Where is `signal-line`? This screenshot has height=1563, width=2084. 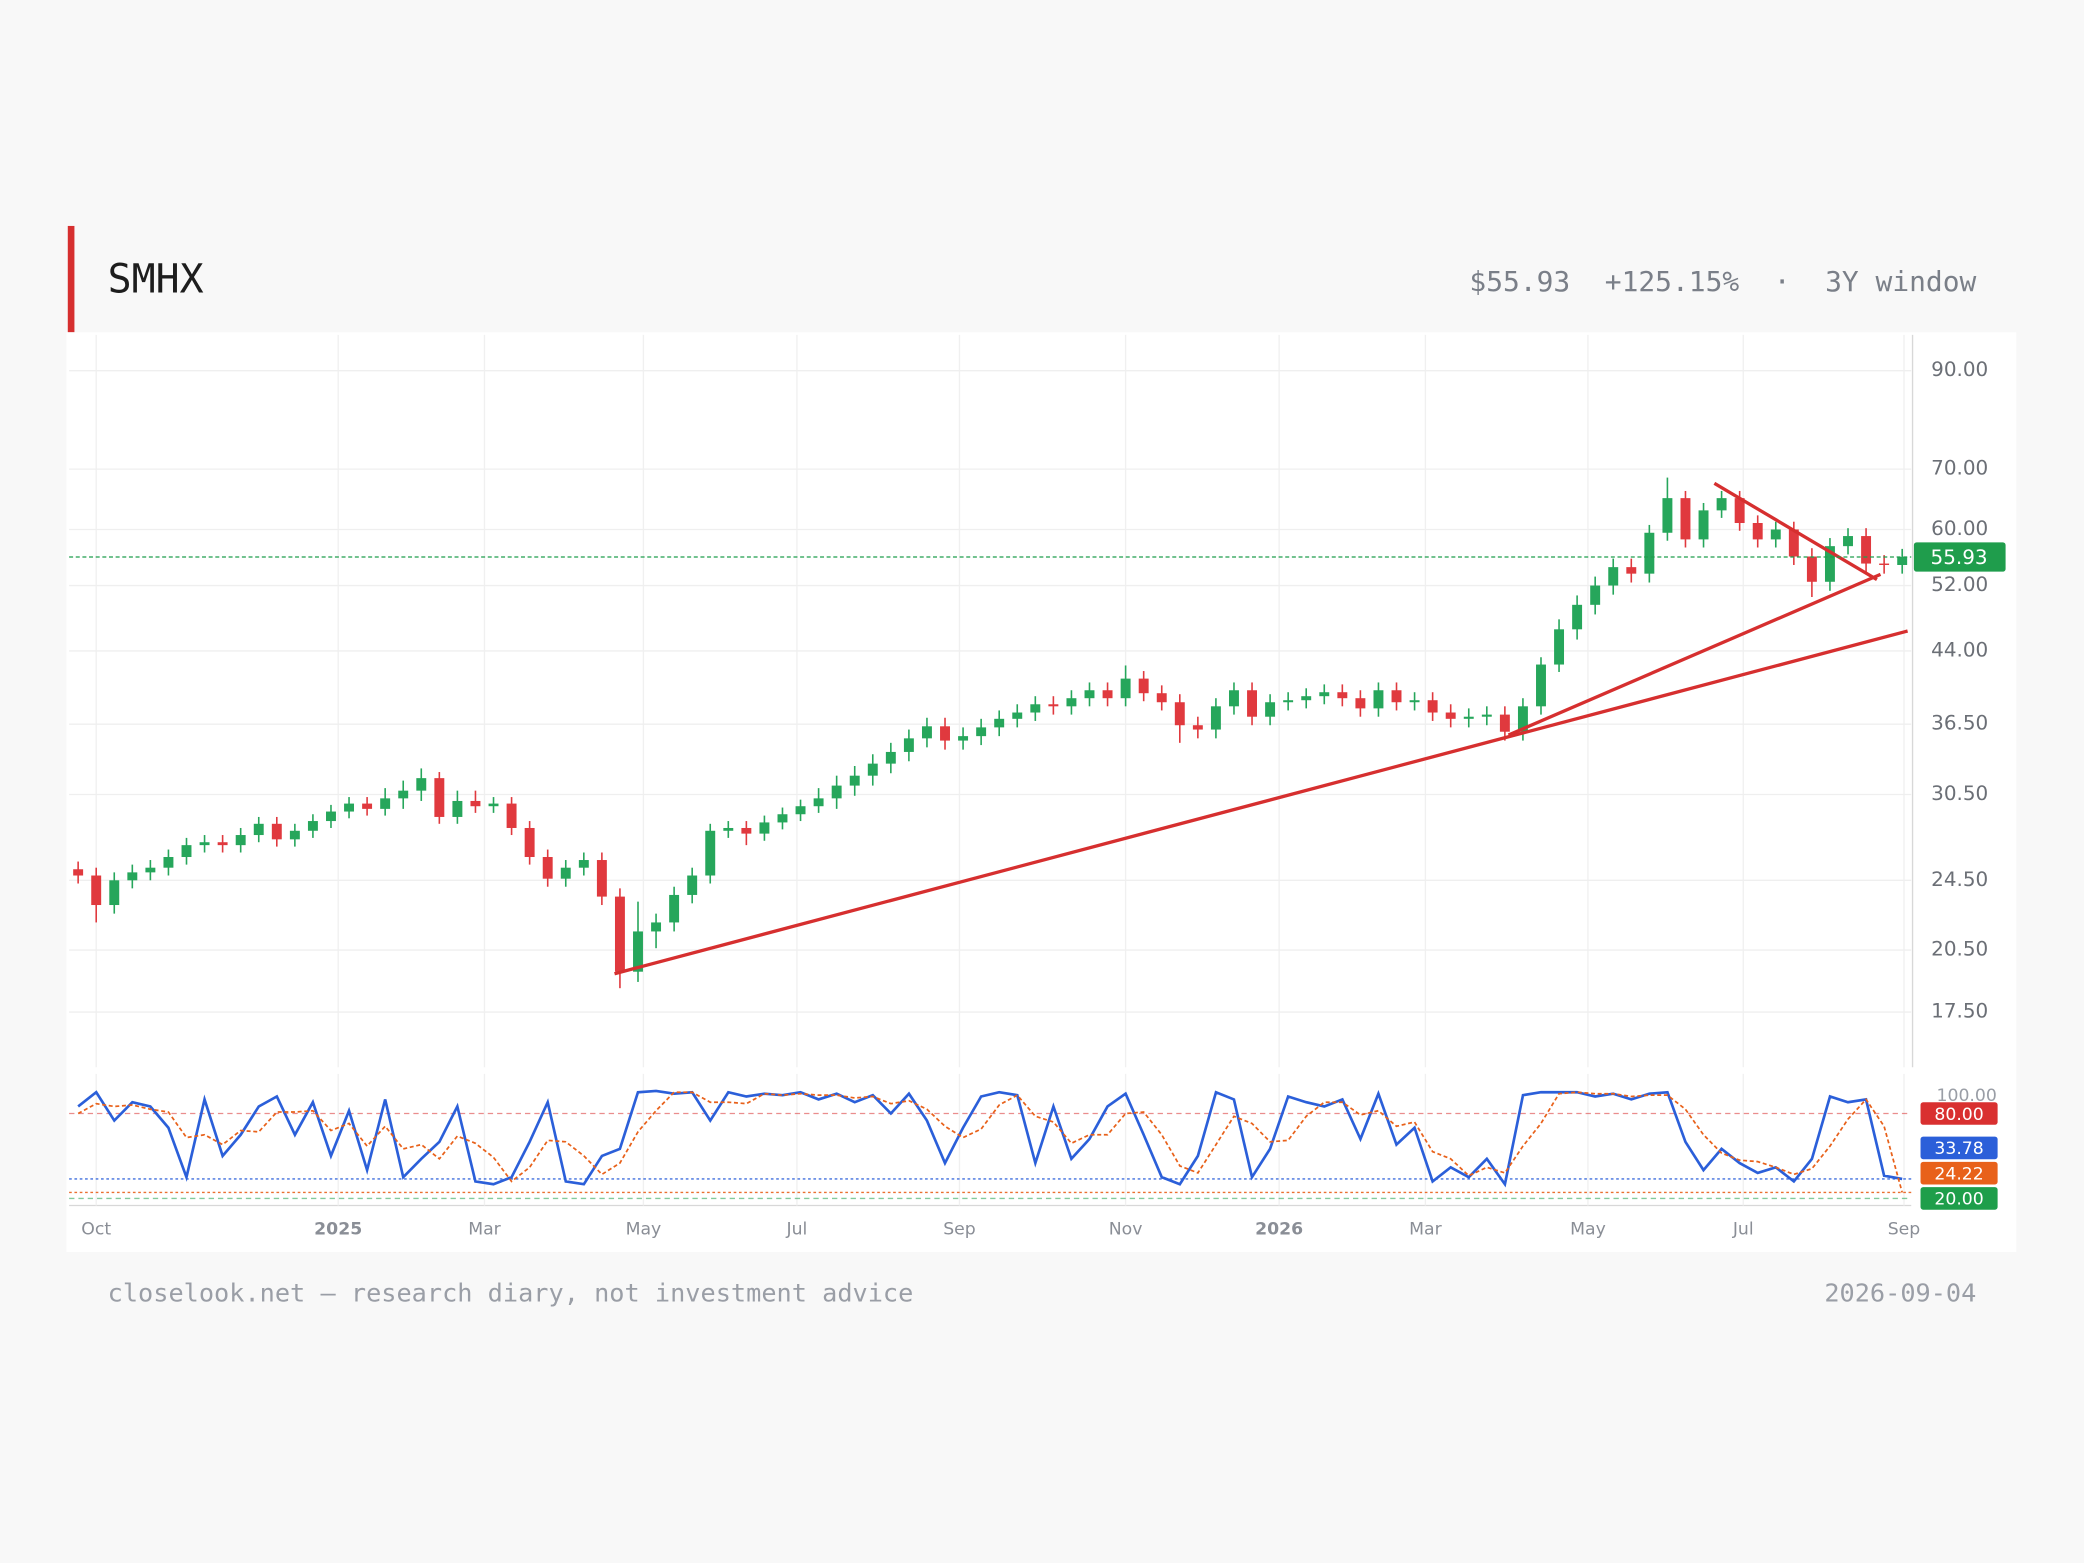 signal-line is located at coordinates (990, 1142).